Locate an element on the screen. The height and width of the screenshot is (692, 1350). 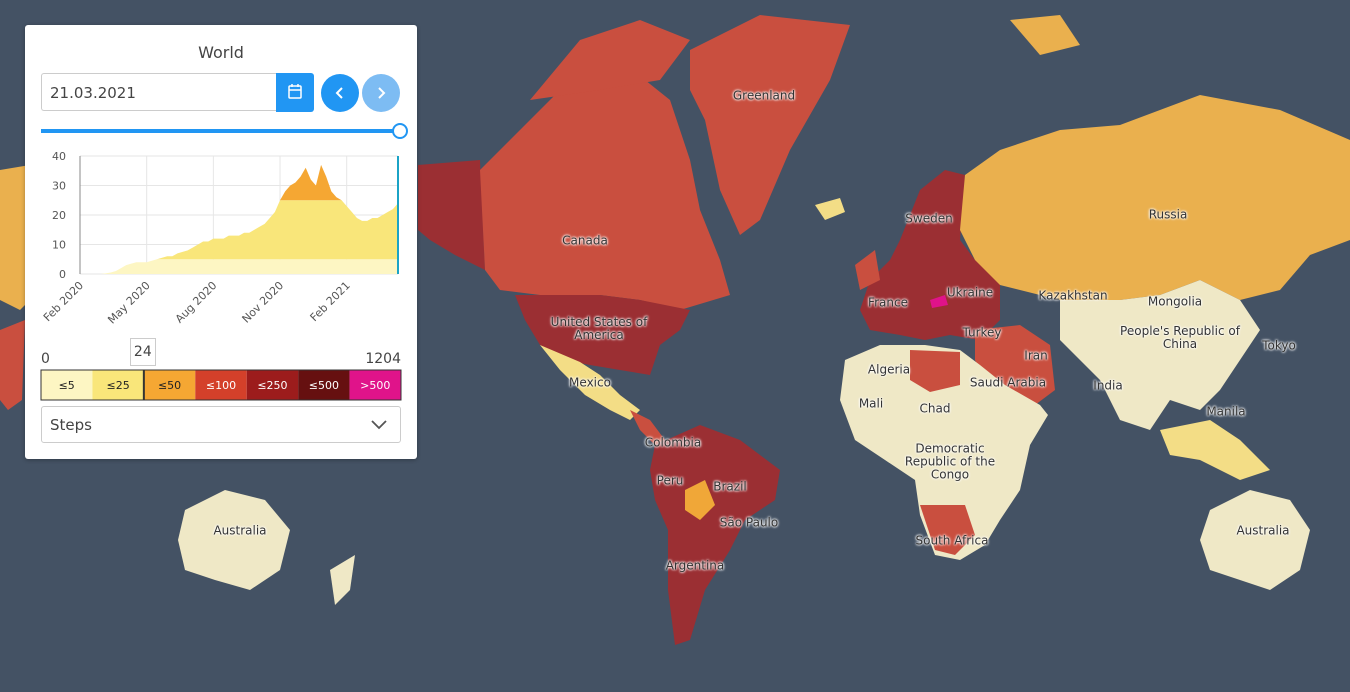
previous-button is located at coordinates (340, 93).